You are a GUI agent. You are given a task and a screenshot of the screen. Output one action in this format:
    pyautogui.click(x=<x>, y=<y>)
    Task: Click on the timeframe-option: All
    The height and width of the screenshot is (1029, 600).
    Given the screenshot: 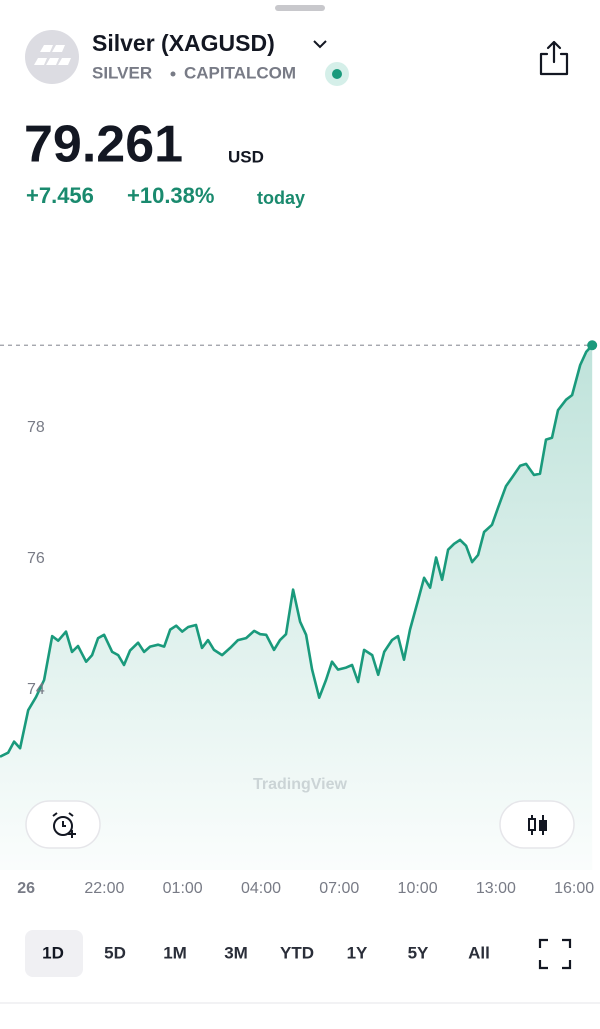 What is the action you would take?
    pyautogui.click(x=479, y=952)
    